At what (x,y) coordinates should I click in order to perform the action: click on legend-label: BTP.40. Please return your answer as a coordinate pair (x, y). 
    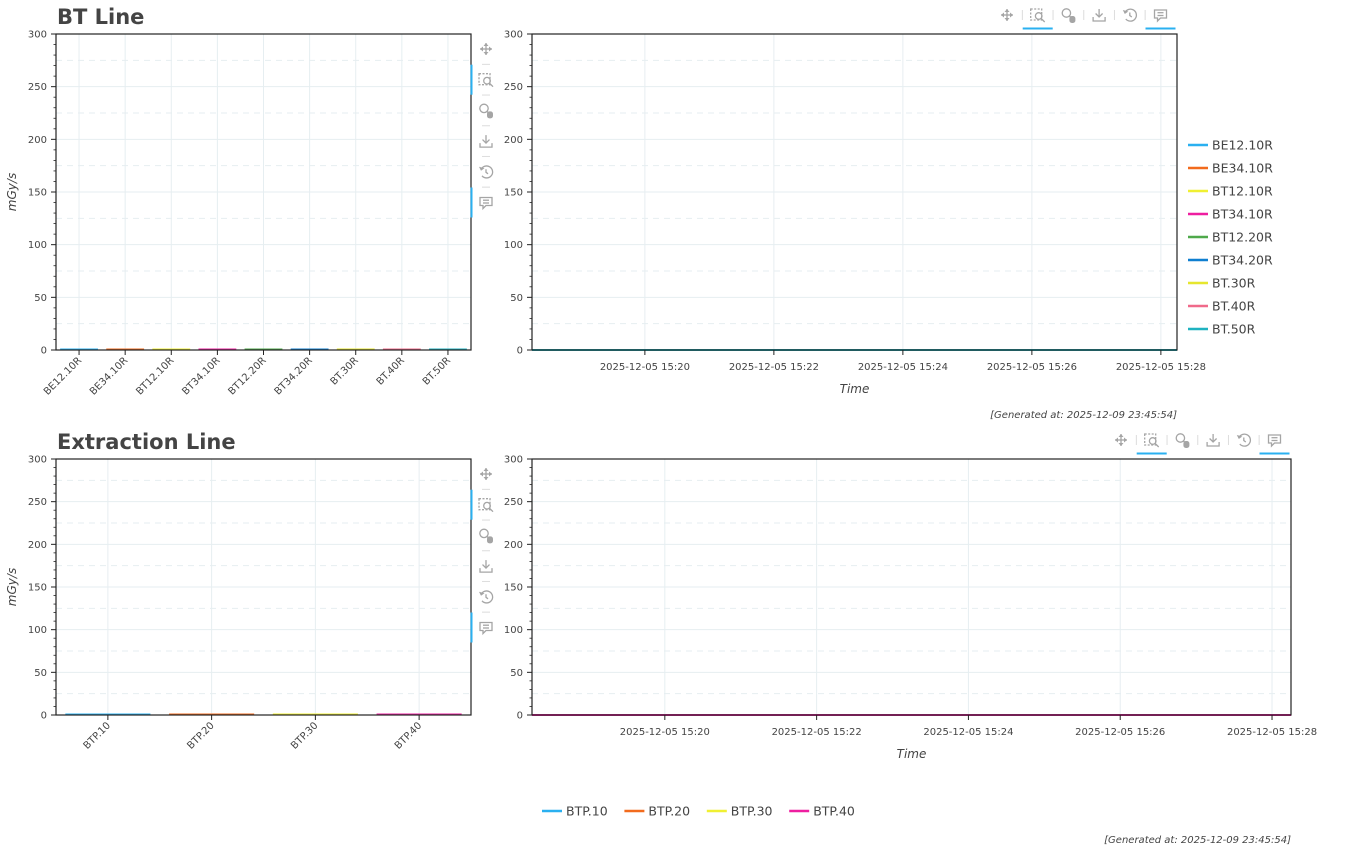
    Looking at the image, I should click on (834, 811).